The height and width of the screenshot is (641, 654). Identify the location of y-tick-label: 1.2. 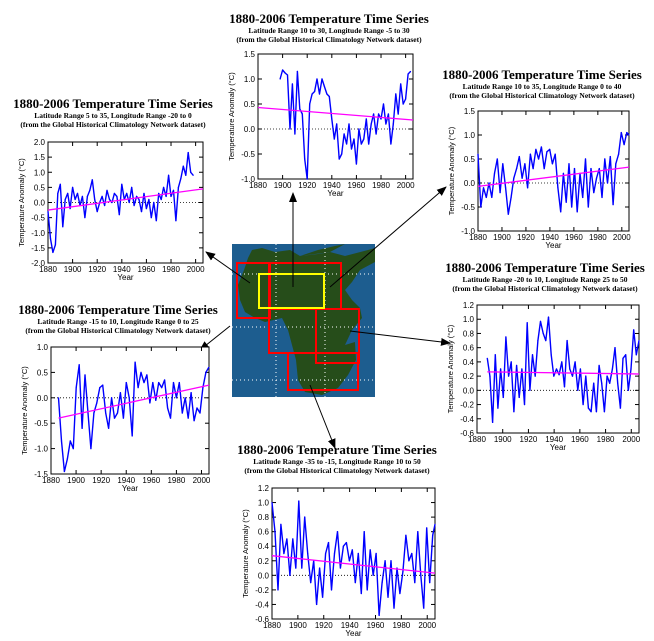
(264, 488).